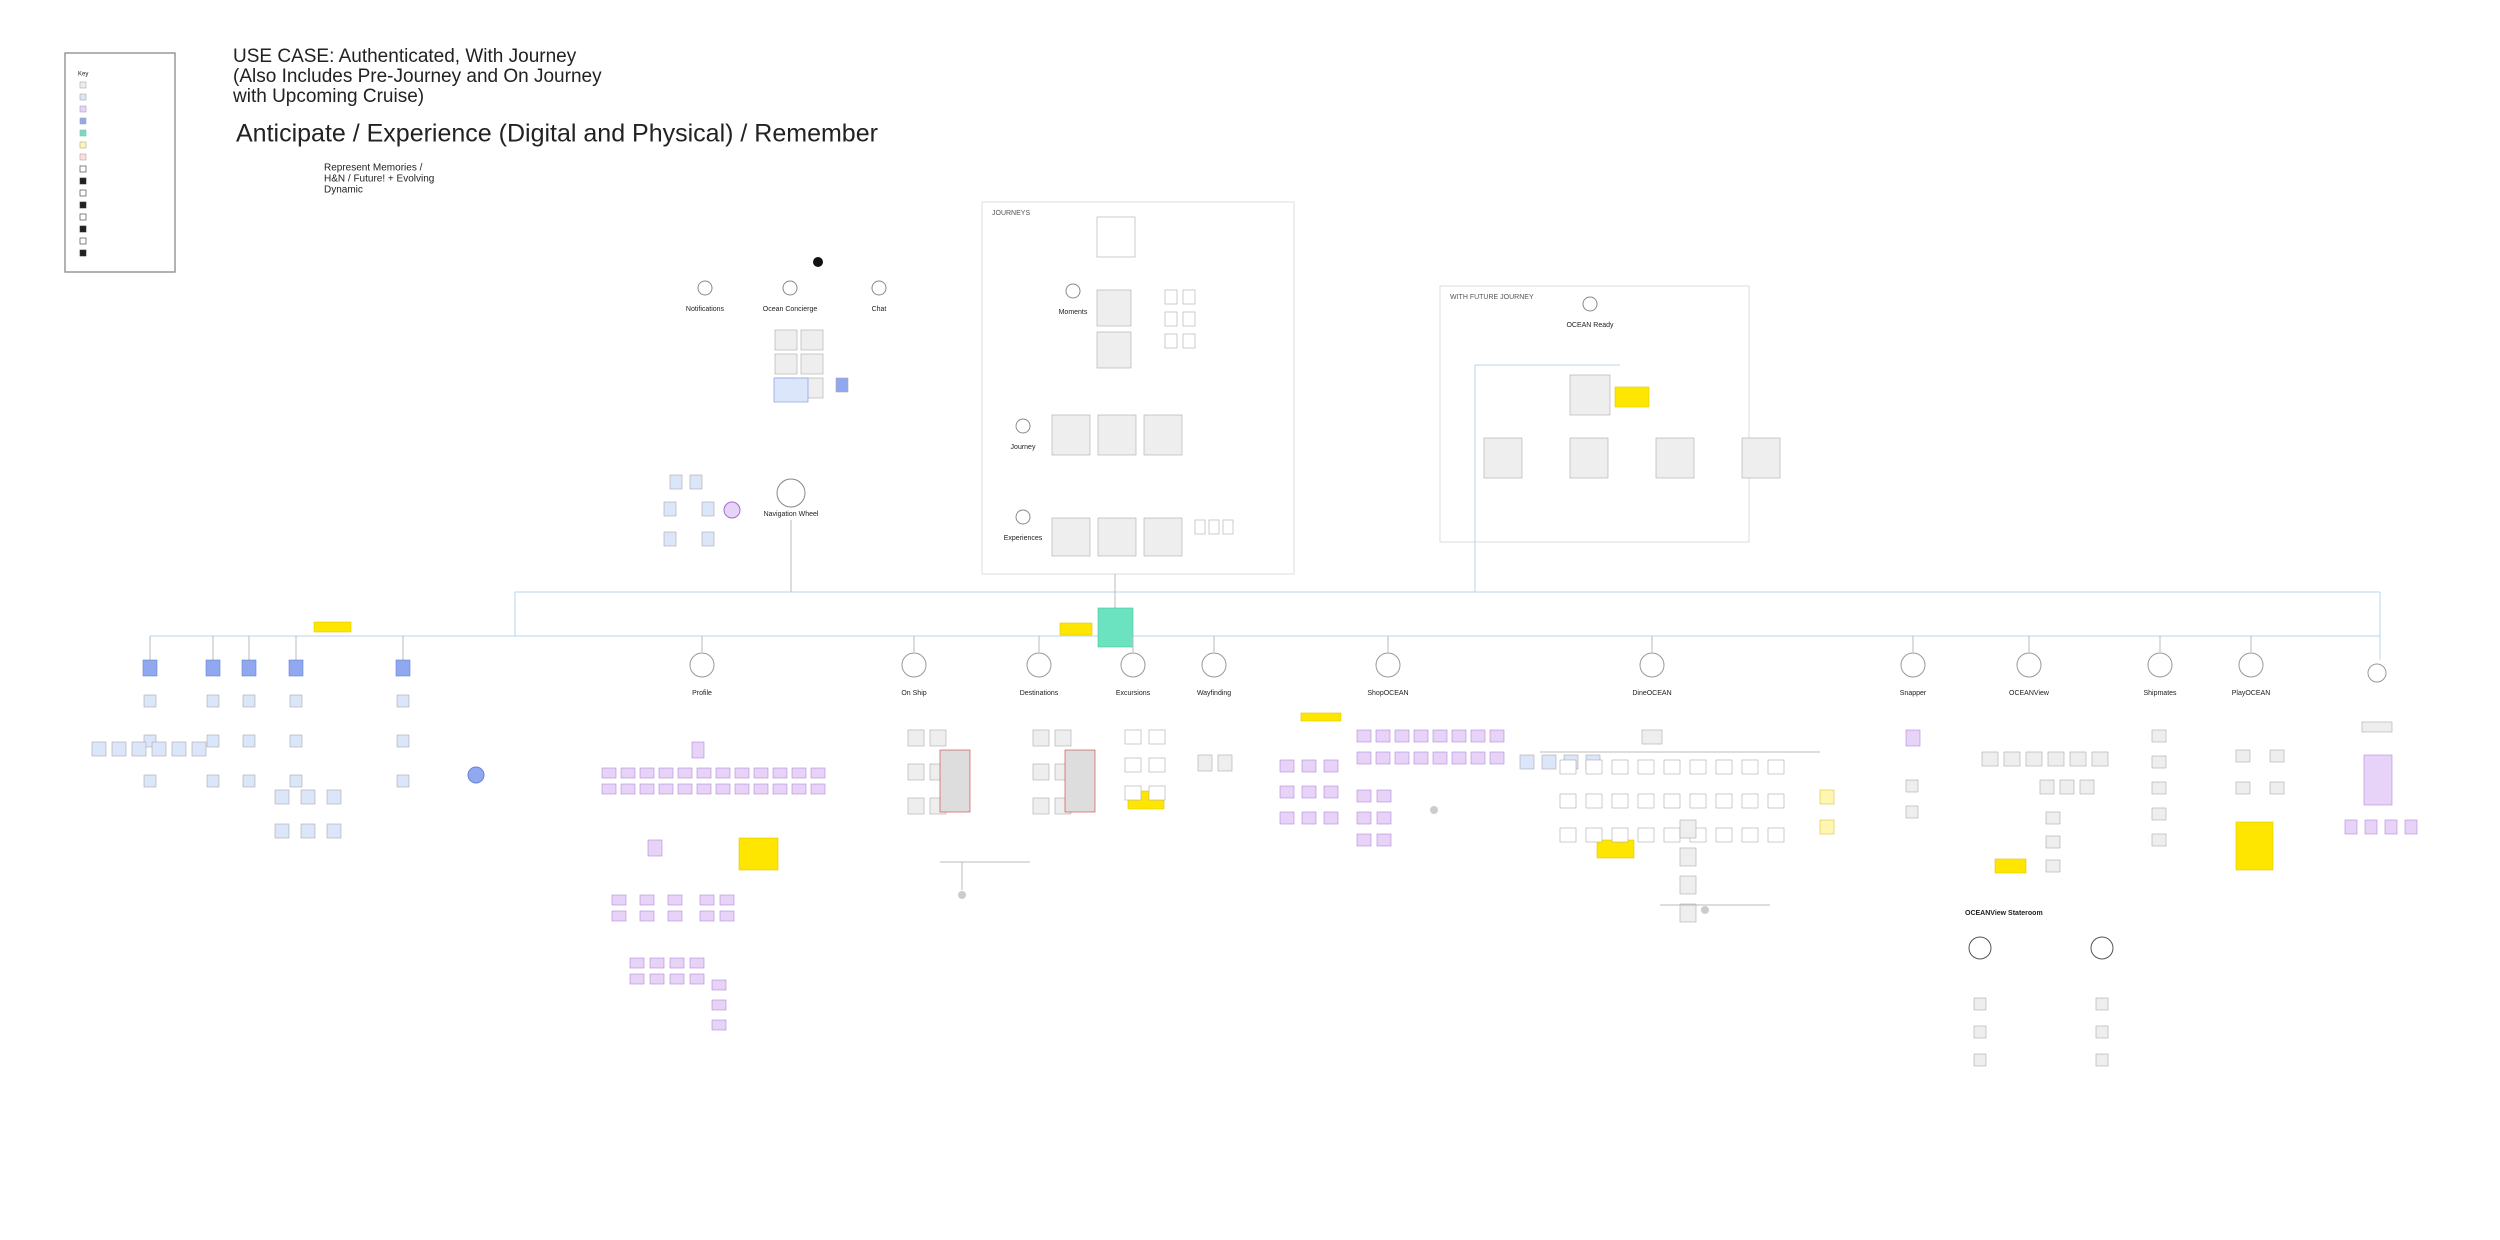  Describe the element at coordinates (1023, 447) in the screenshot. I see `section-label: Journey` at that location.